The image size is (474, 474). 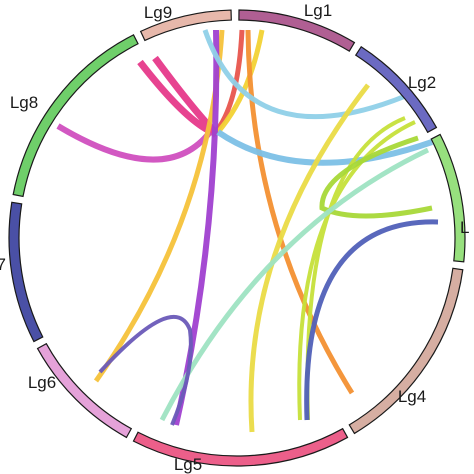 What do you see at coordinates (188, 464) in the screenshot?
I see `segment-label-lg5: Lg5` at bounding box center [188, 464].